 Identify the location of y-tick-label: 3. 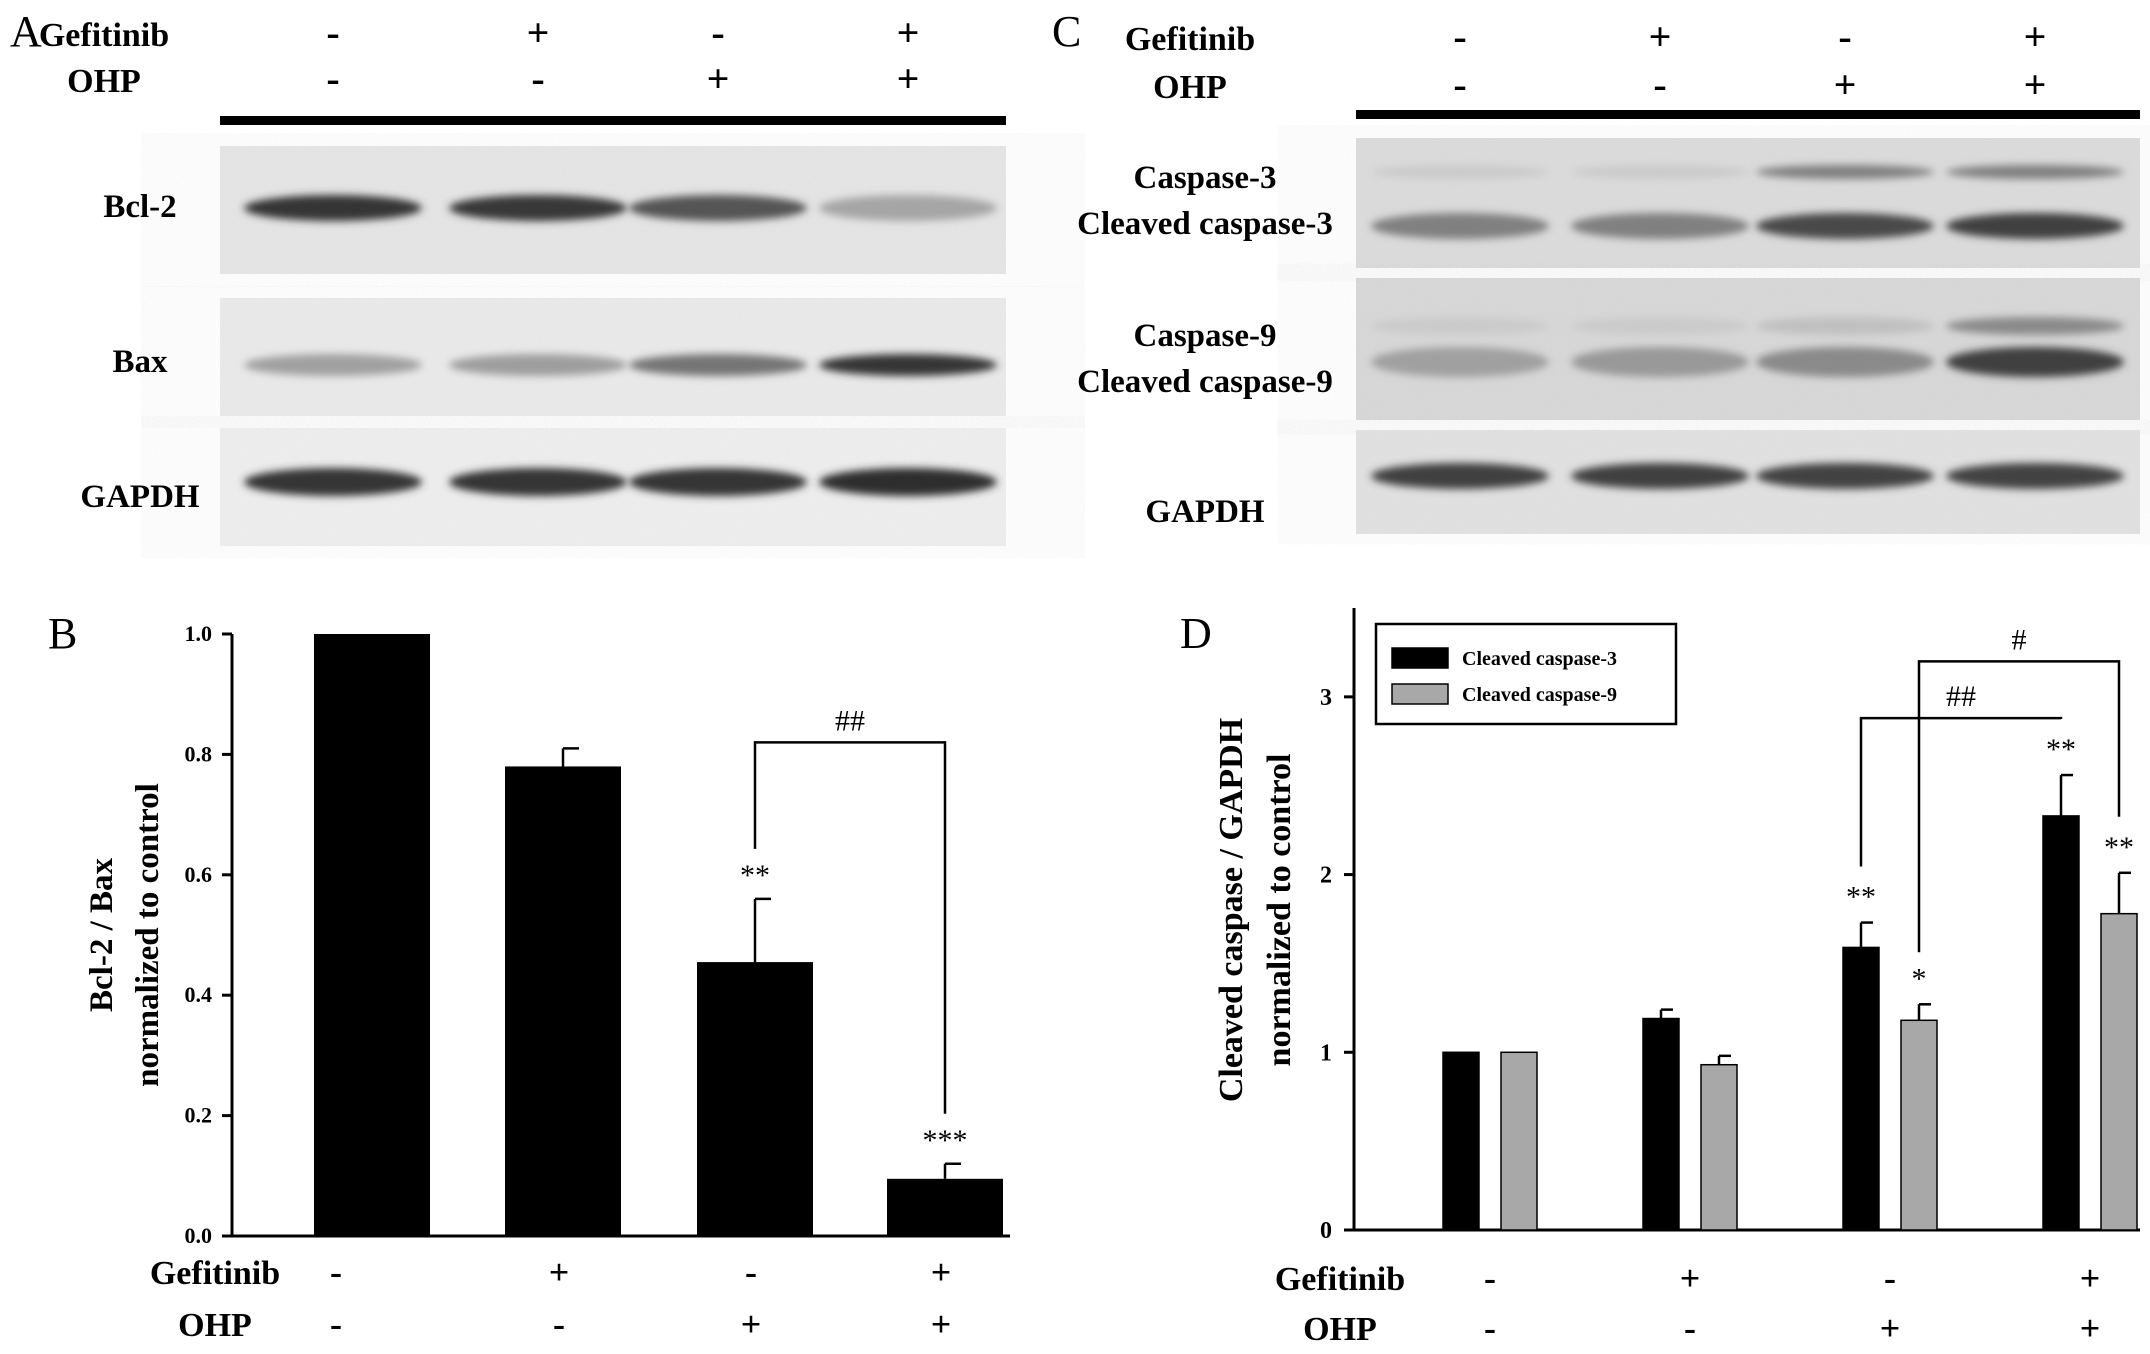
(1326, 698).